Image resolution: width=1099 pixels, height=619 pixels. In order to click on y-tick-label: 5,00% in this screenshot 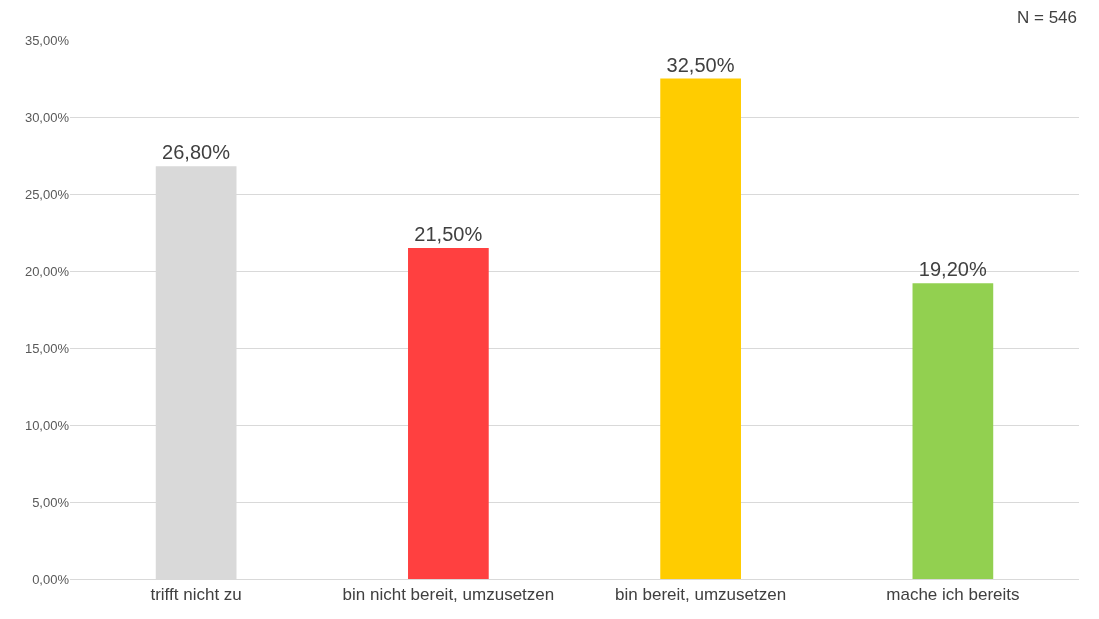, I will do `click(51, 502)`.